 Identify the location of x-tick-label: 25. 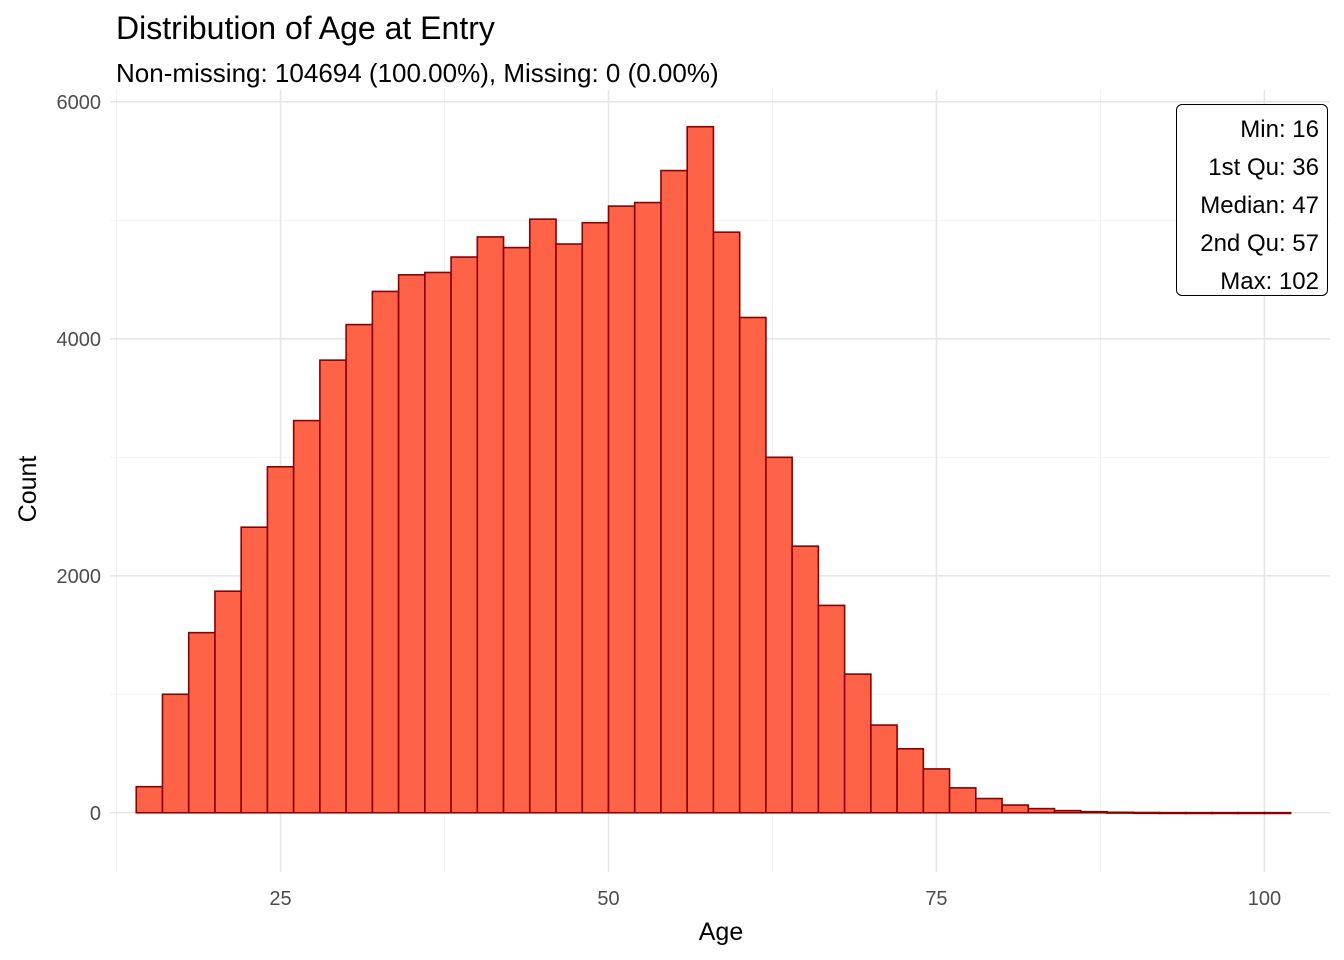
(280, 899).